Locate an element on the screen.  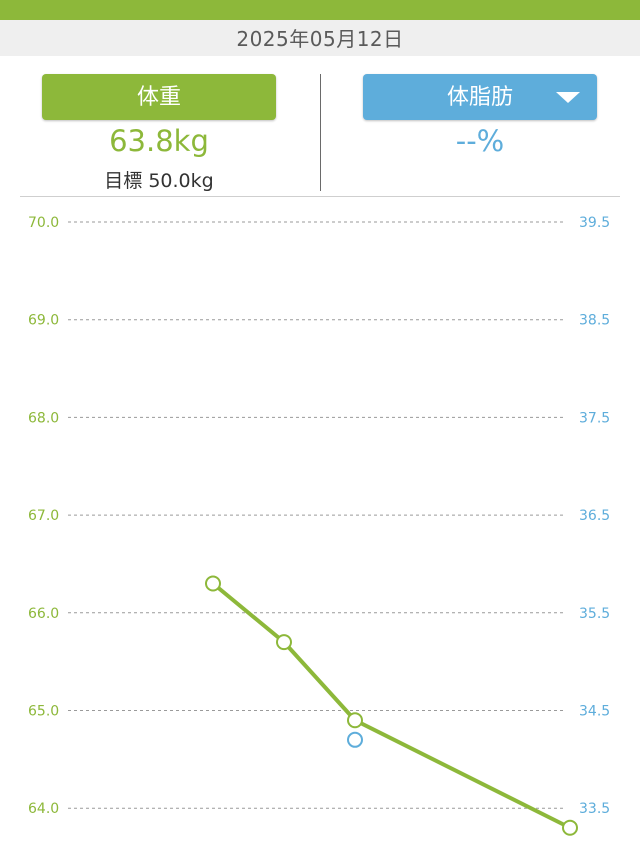
date-header: 2025年05月12日 is located at coordinates (320, 38).